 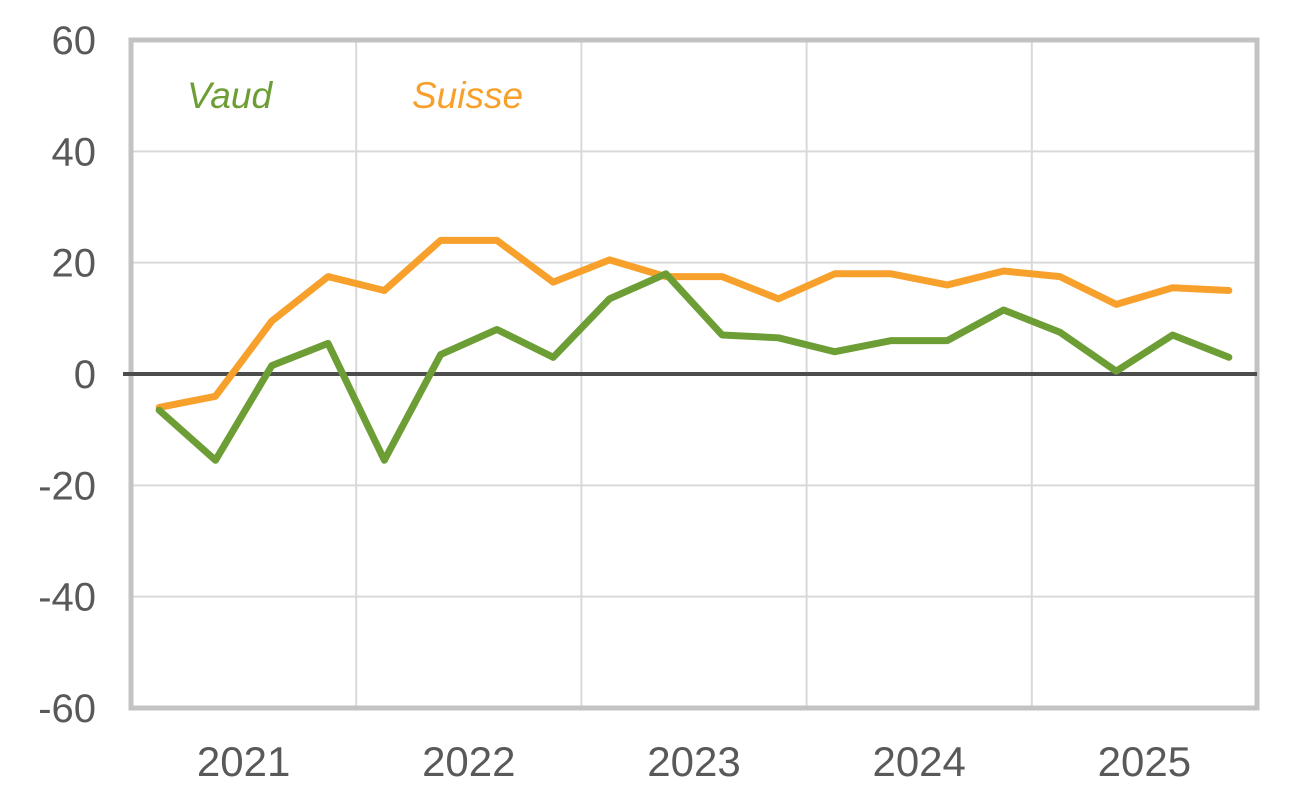 I want to click on y-tick-label: -60, so click(x=67, y=709).